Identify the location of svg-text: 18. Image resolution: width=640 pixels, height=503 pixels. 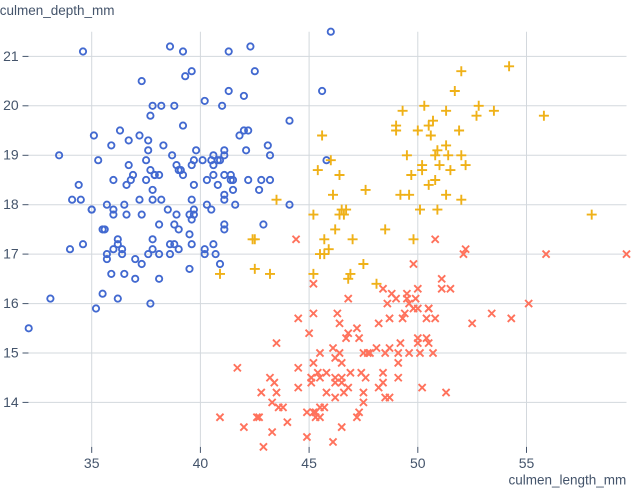
(11, 204).